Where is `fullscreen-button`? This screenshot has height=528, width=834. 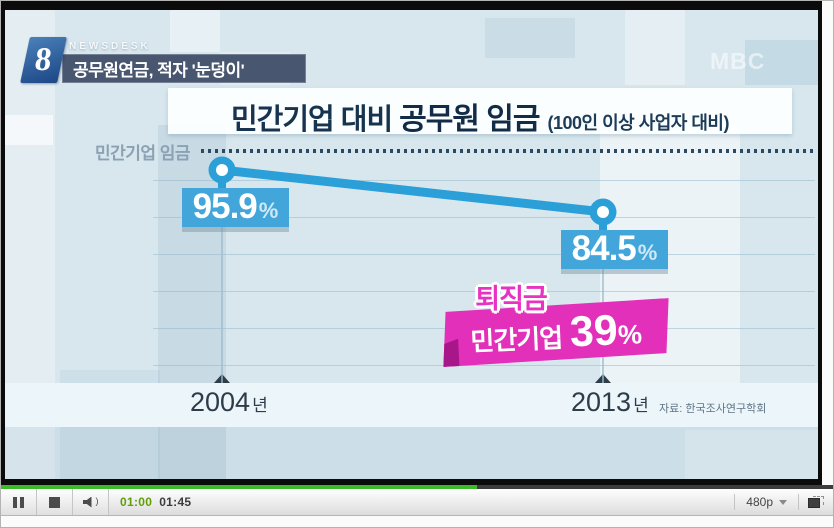 fullscreen-button is located at coordinates (816, 502).